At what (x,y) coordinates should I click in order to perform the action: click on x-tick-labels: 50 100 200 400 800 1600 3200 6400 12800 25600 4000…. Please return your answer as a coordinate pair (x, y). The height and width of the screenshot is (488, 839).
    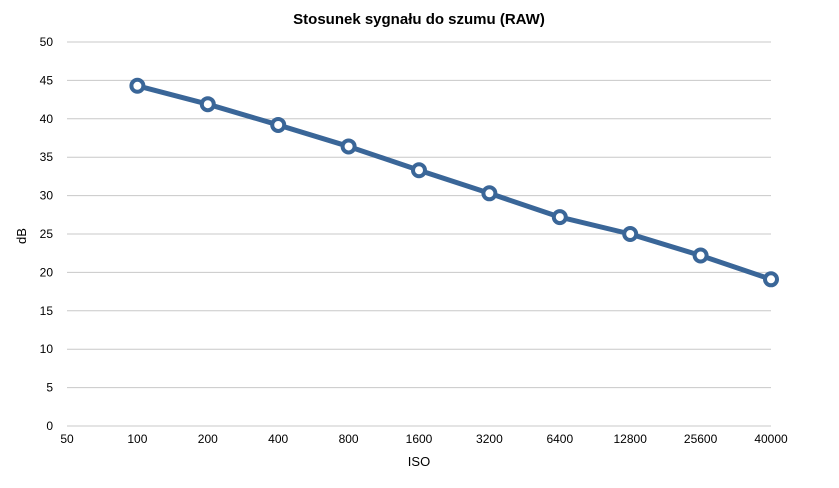
    Looking at the image, I should click on (424, 439).